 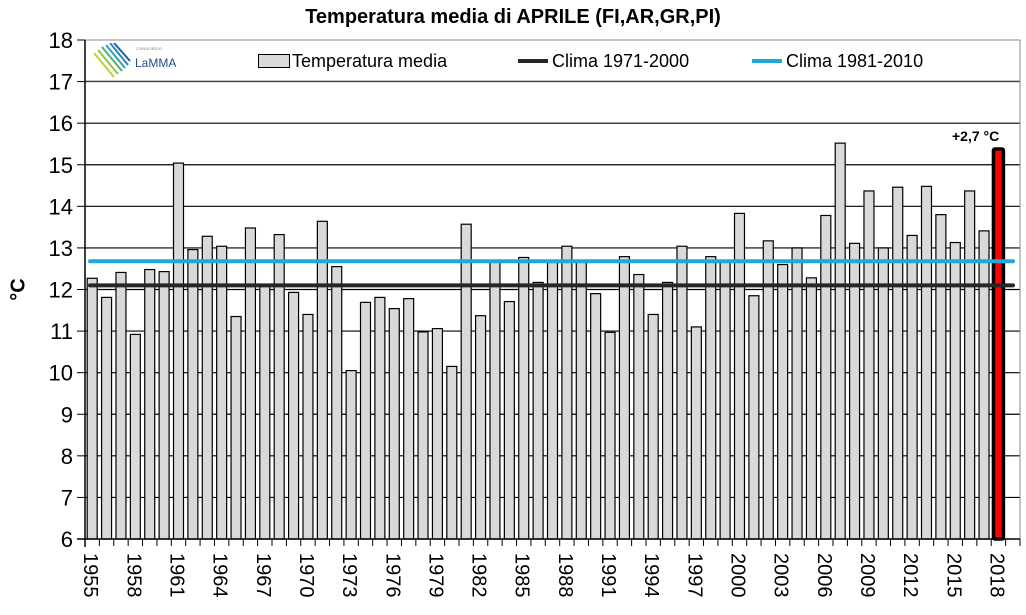 I want to click on bar-2011, so click(x=898, y=363).